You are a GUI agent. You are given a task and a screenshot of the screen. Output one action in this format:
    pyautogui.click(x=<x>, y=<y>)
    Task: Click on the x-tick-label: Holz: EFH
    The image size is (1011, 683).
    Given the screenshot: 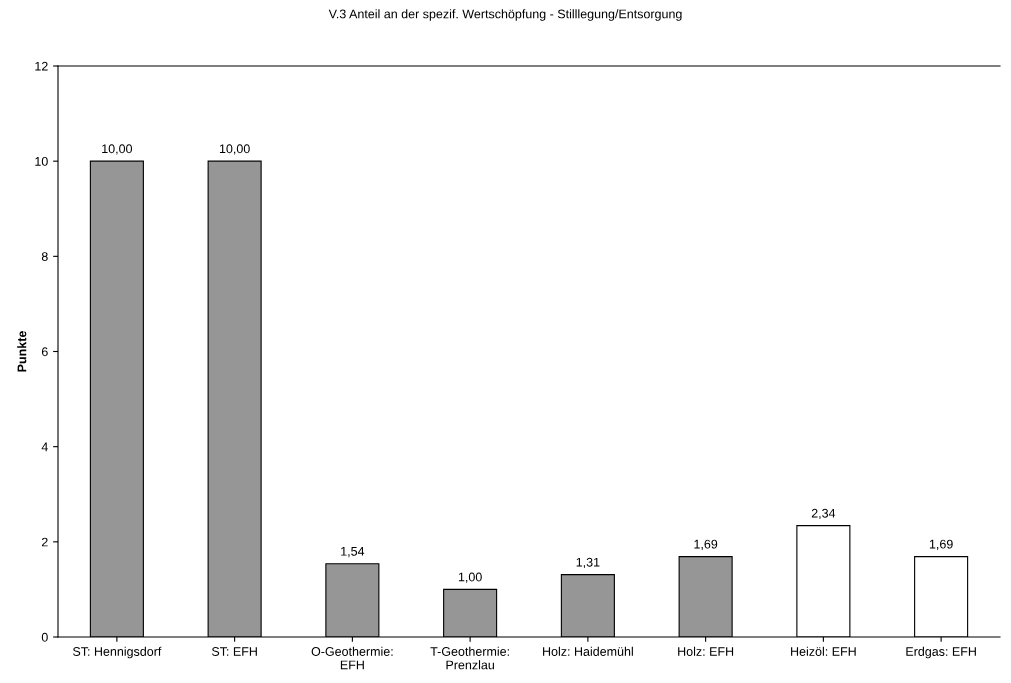 What is the action you would take?
    pyautogui.click(x=706, y=651)
    